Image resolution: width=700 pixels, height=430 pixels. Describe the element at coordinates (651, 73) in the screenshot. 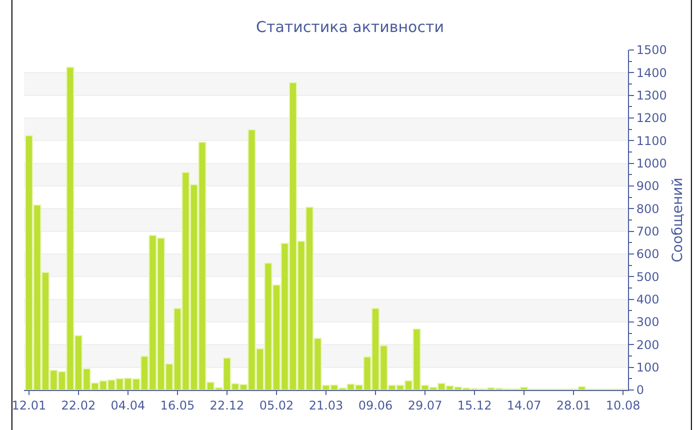

I see `y-tick-label: 1400` at that location.